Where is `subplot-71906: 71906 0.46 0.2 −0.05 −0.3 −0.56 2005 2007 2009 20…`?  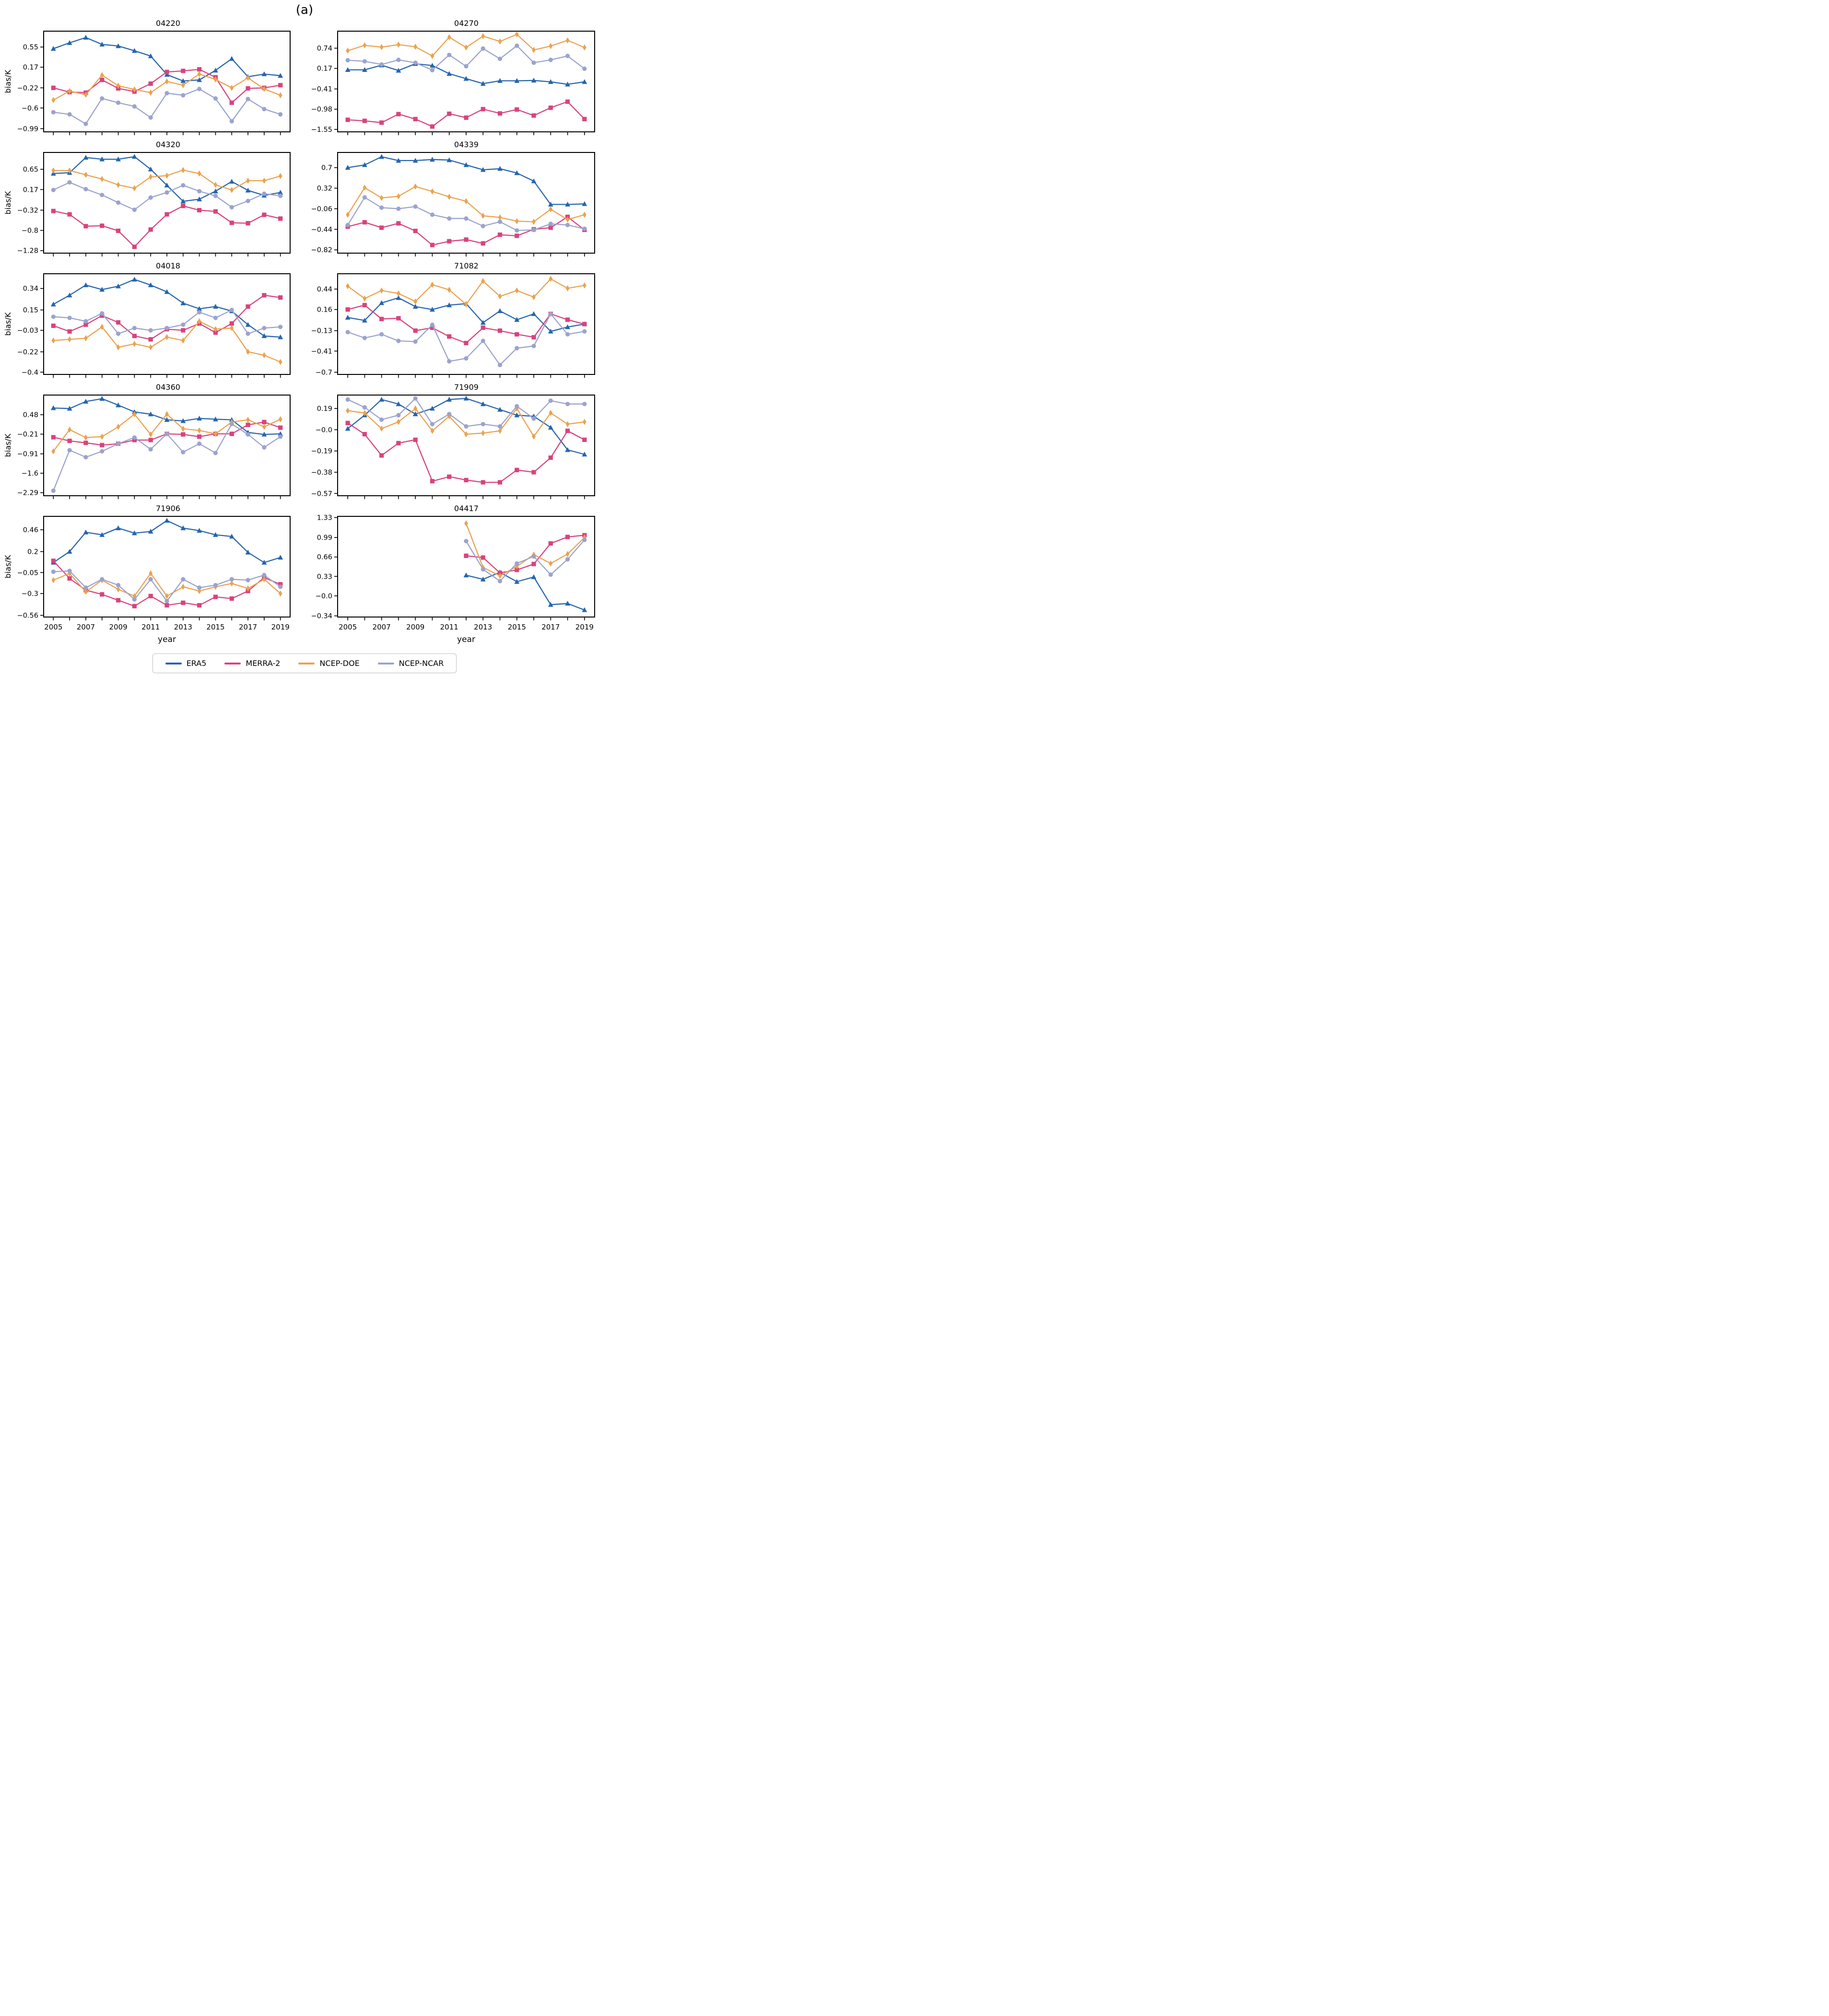
subplot-71906: 71906 0.46 0.2 −0.05 −0.3 −0.56 2005 2007 2009 20… is located at coordinates (152, 574).